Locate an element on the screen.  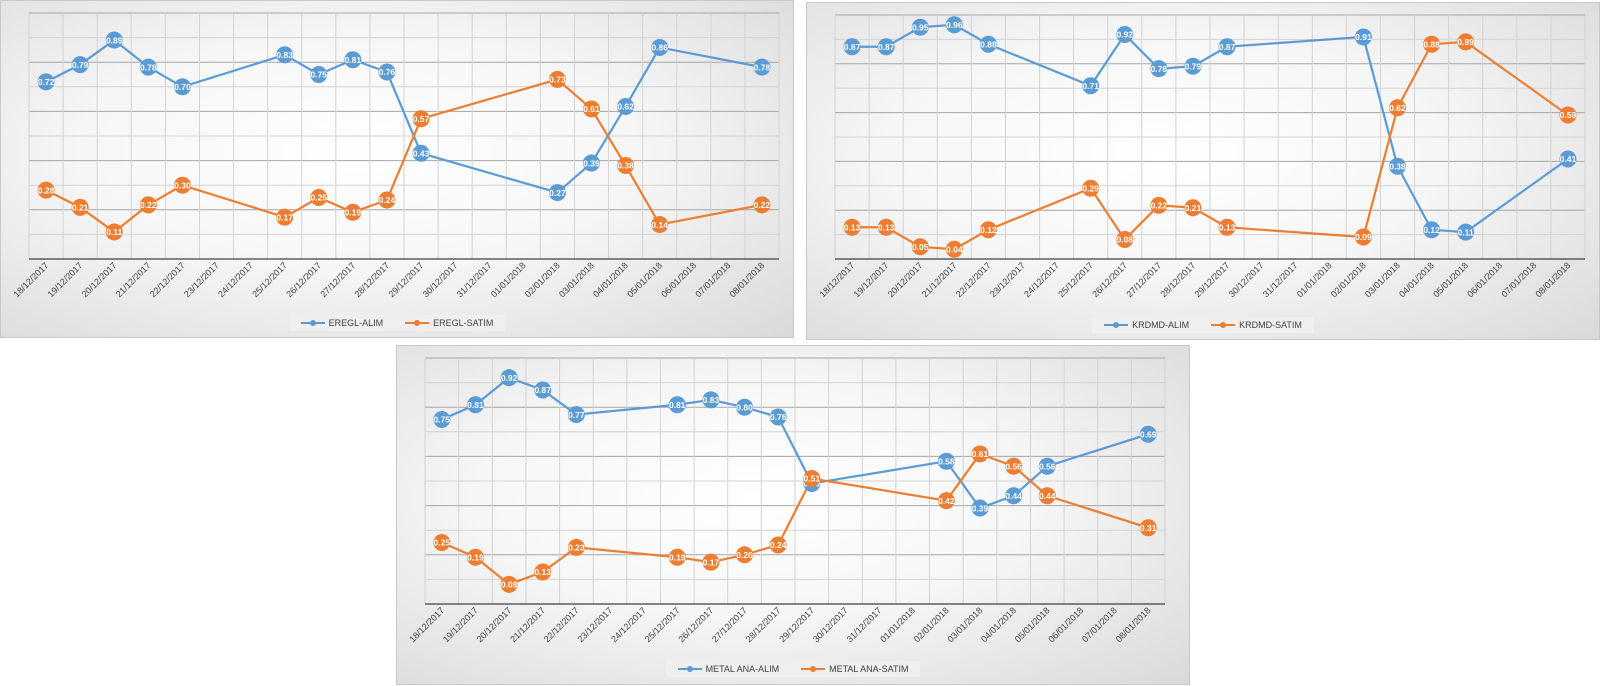
x-tick-label: 01/01/2018 is located at coordinates (1314, 279).